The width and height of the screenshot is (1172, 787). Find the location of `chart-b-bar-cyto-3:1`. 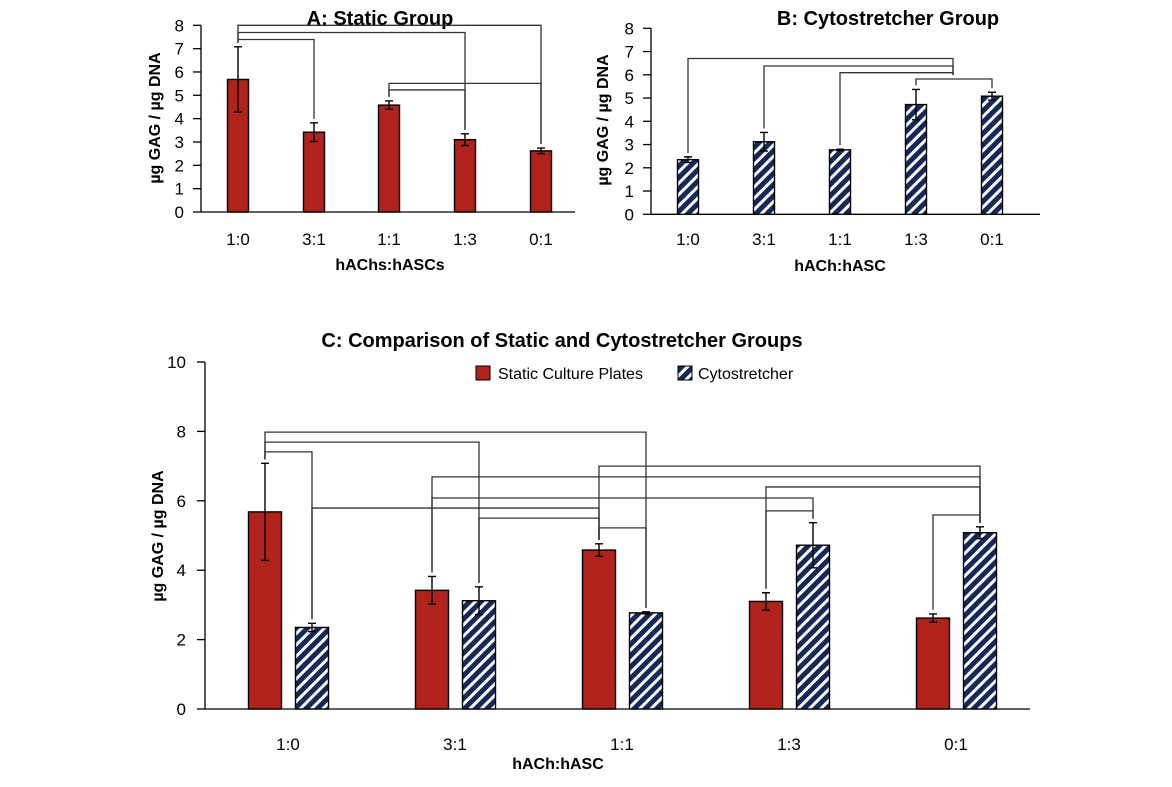

chart-b-bar-cyto-3:1 is located at coordinates (764, 178).